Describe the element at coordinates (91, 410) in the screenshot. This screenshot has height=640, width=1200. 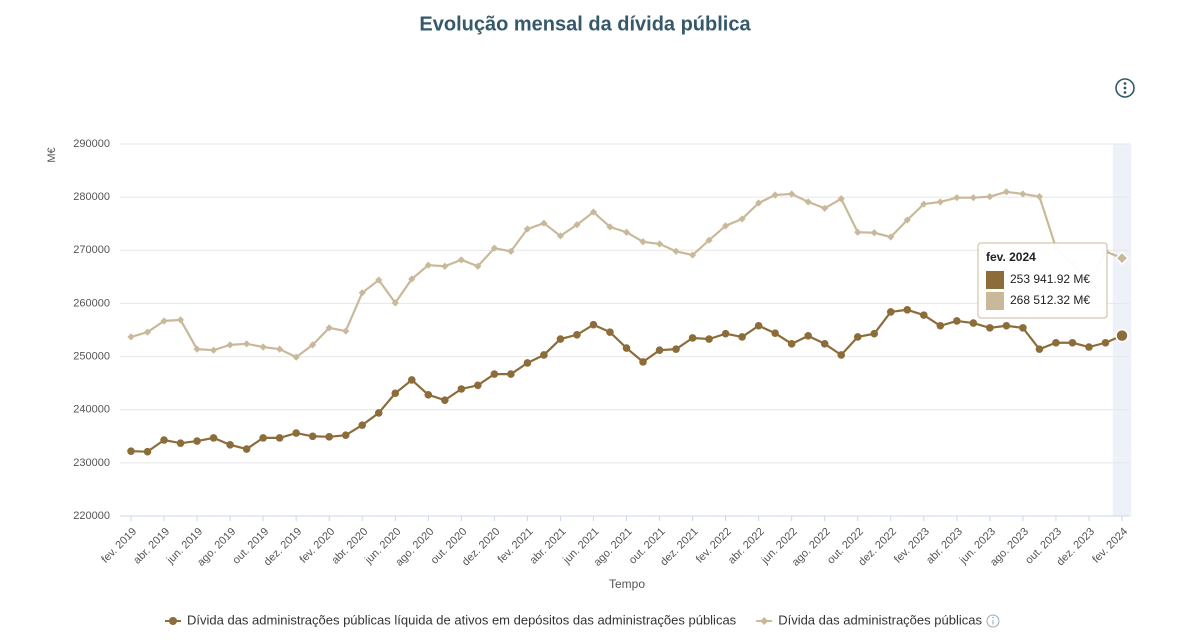
I see `y-tick-label: 240000` at that location.